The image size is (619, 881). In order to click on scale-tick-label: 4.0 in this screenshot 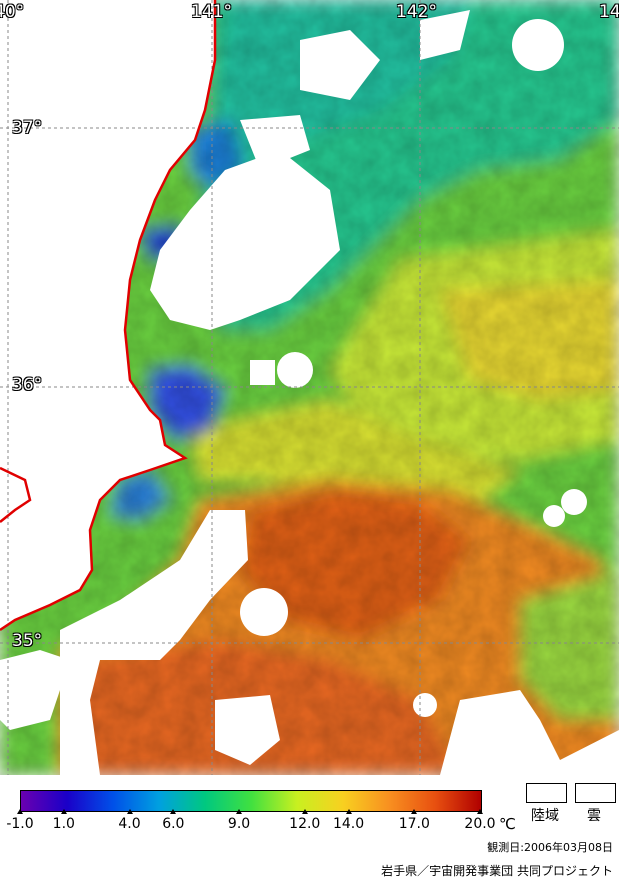, I will do `click(129, 824)`.